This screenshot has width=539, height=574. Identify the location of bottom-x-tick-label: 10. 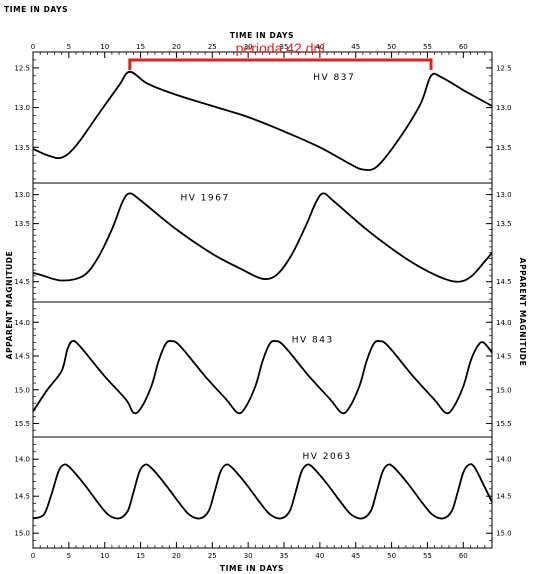
(104, 556).